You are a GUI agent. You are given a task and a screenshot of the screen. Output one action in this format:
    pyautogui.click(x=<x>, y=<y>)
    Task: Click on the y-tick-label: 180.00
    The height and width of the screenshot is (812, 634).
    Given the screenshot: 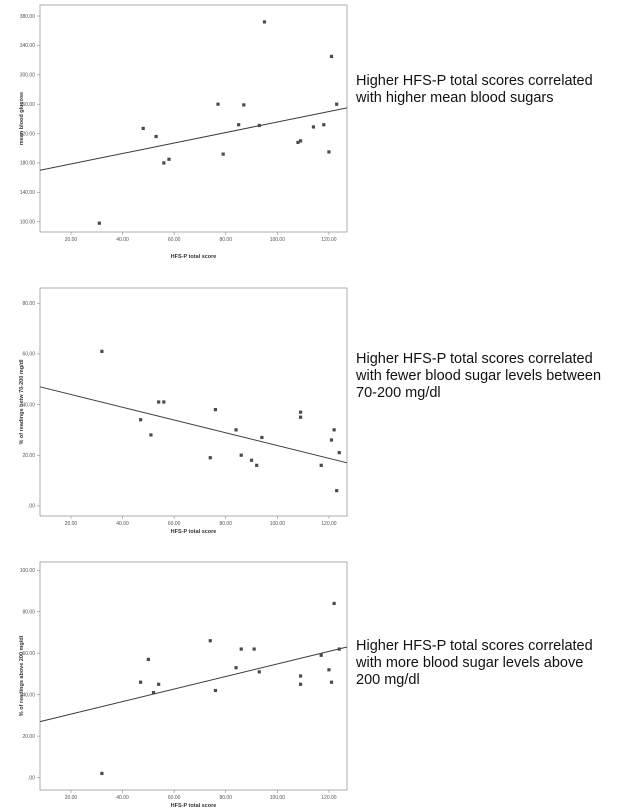 What is the action you would take?
    pyautogui.click(x=28, y=164)
    